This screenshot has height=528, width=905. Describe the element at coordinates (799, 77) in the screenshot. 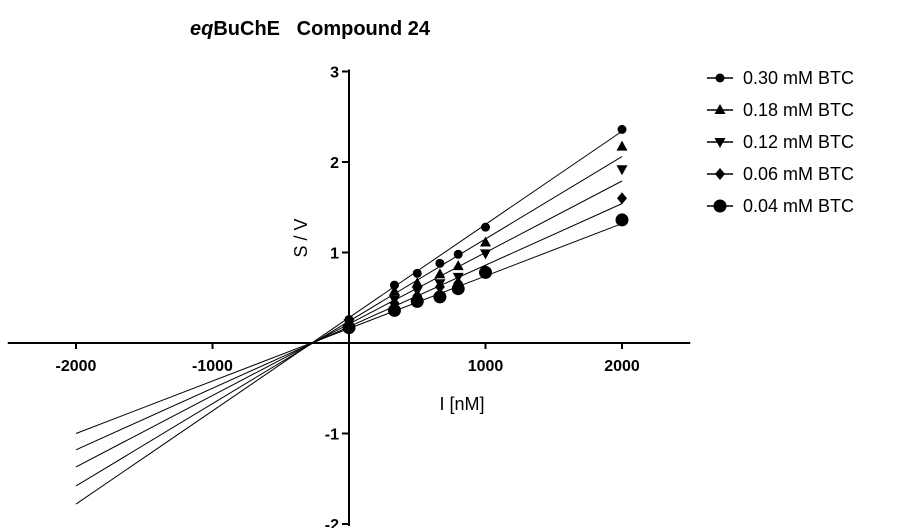

I see `legend-label: 0.30 mM BTC` at that location.